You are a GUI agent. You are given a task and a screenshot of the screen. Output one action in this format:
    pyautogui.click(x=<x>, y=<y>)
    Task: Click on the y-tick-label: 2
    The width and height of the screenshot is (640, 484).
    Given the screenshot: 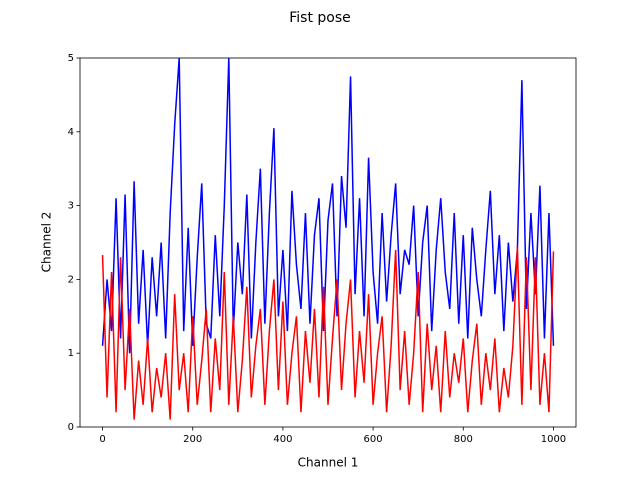 What is the action you would take?
    pyautogui.click(x=71, y=279)
    